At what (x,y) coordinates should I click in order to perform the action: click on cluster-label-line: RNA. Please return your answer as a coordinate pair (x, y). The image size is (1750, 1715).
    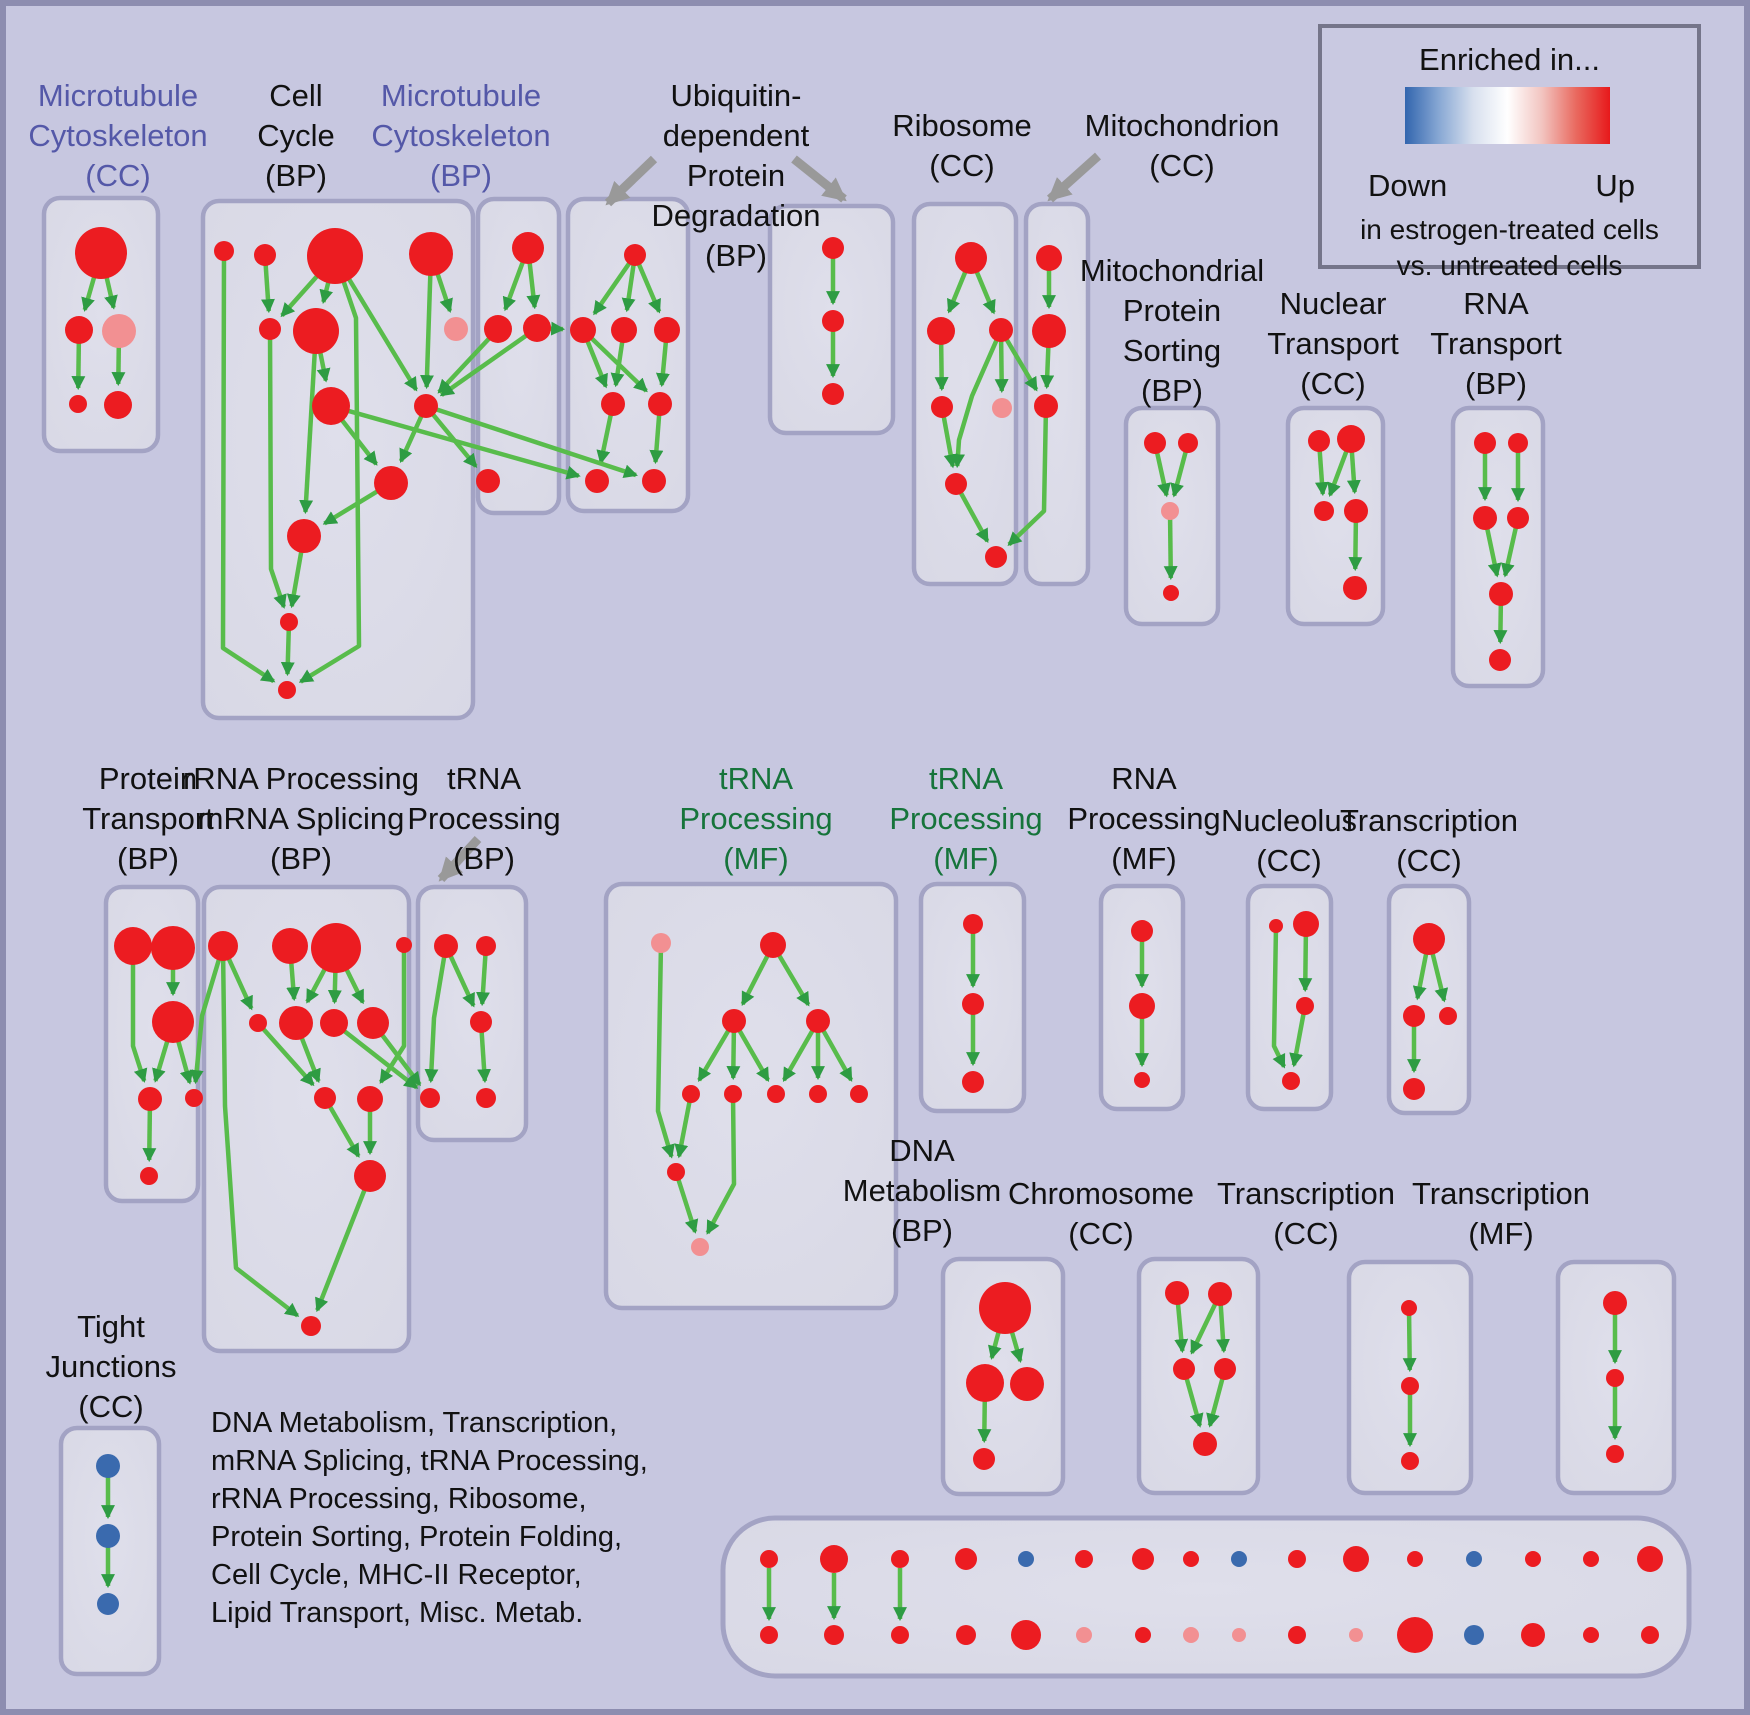
    Looking at the image, I should click on (1496, 303).